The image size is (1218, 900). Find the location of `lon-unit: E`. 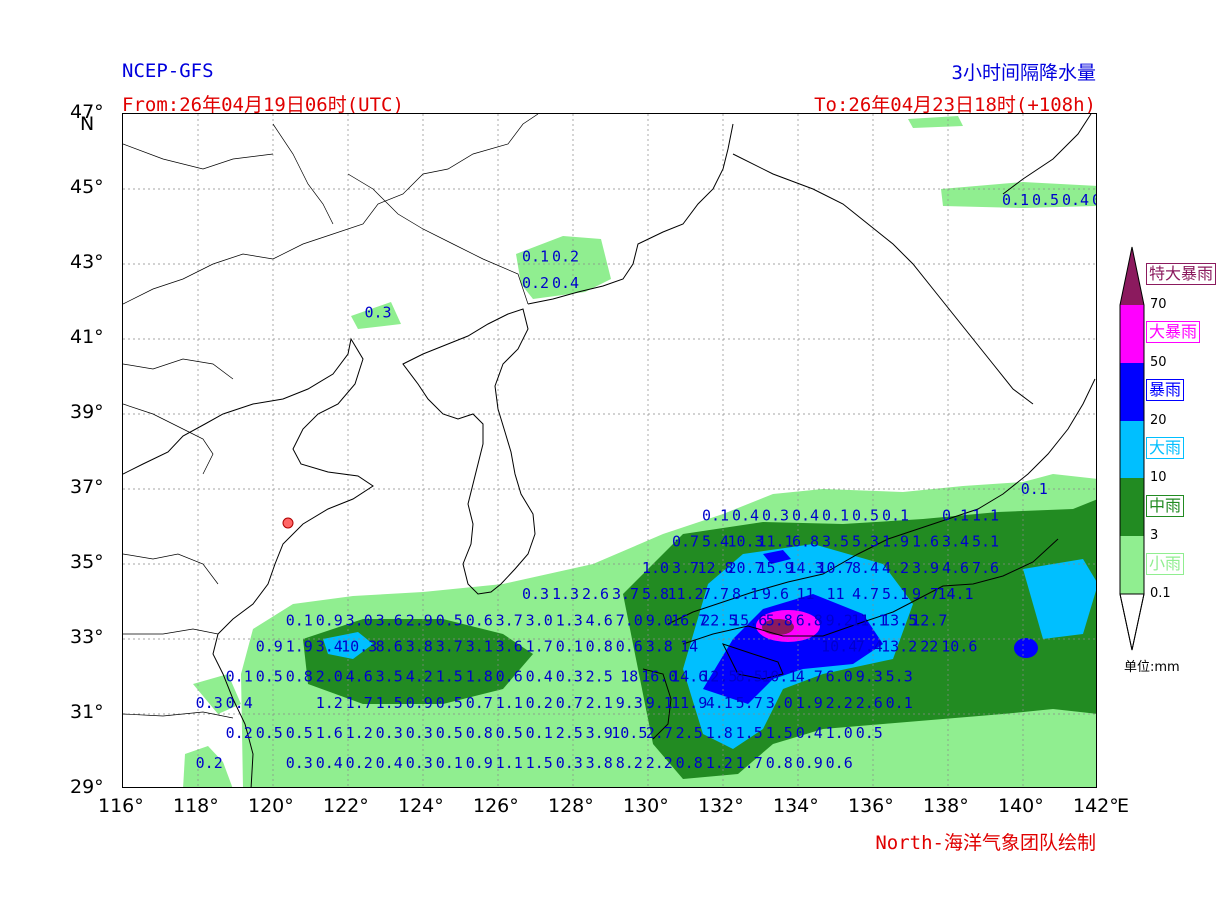

lon-unit: E is located at coordinates (1123, 806).